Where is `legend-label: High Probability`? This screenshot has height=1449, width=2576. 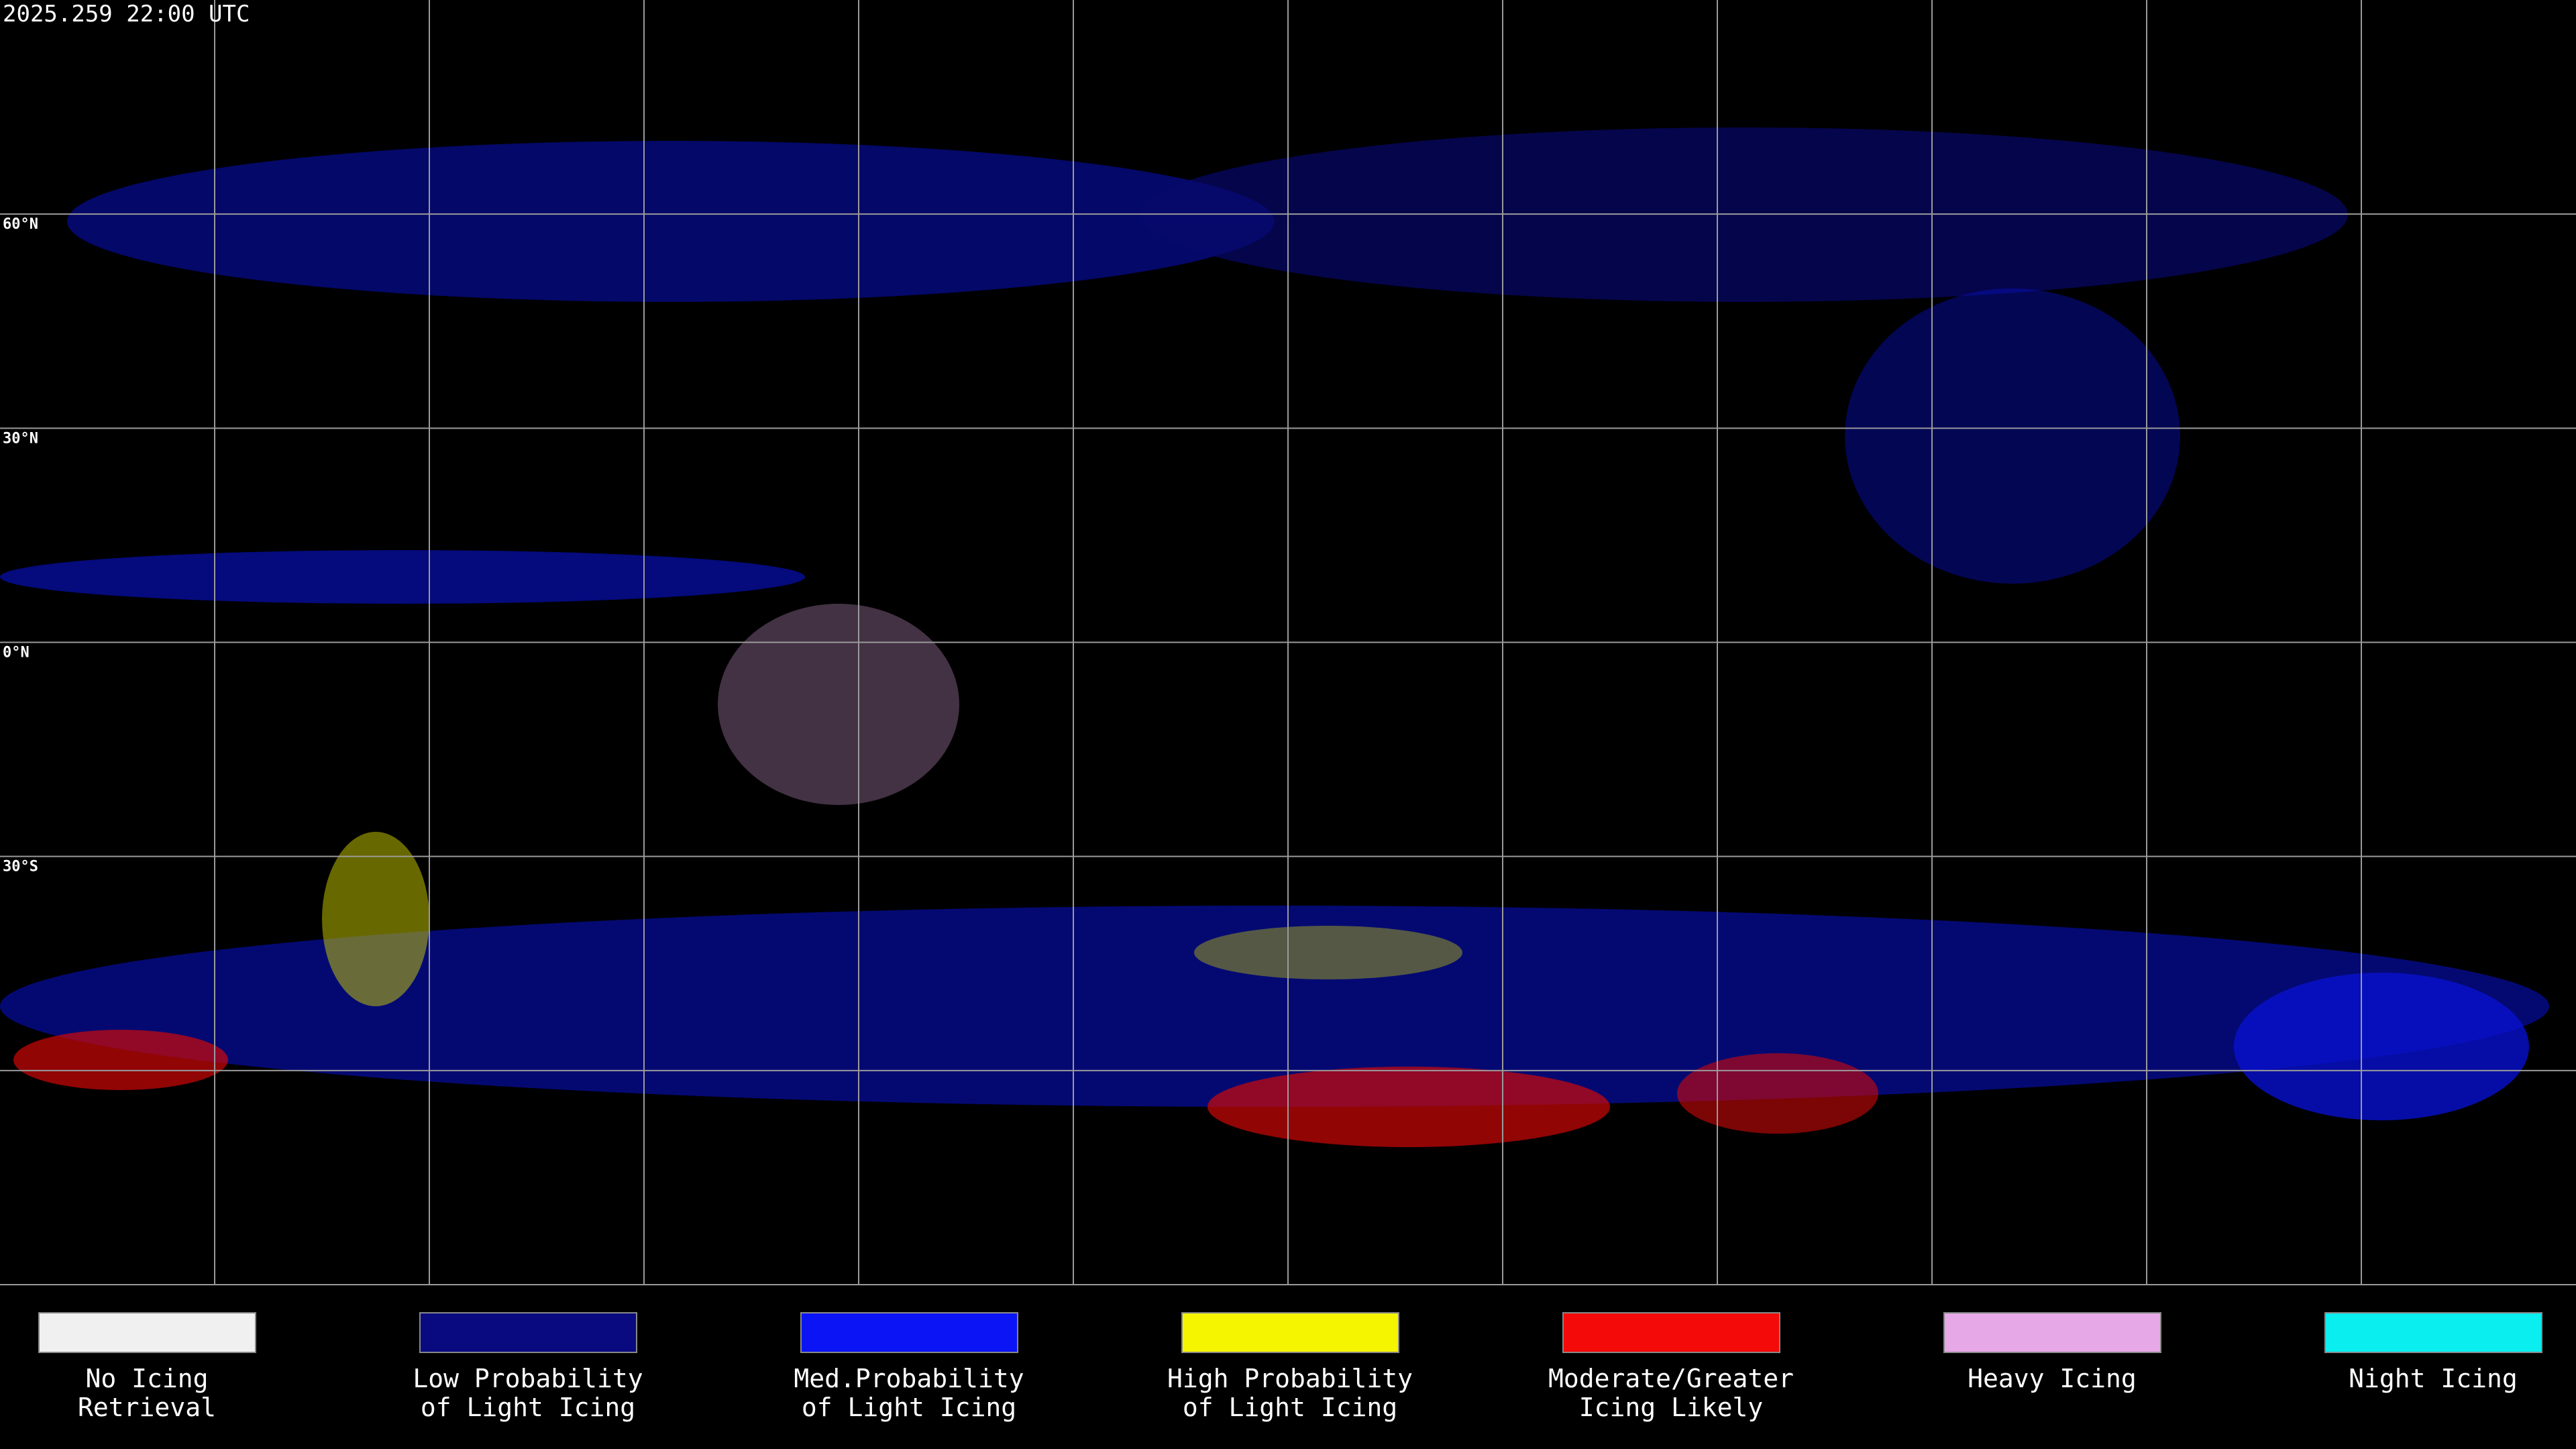 legend-label: High Probability is located at coordinates (1290, 1378).